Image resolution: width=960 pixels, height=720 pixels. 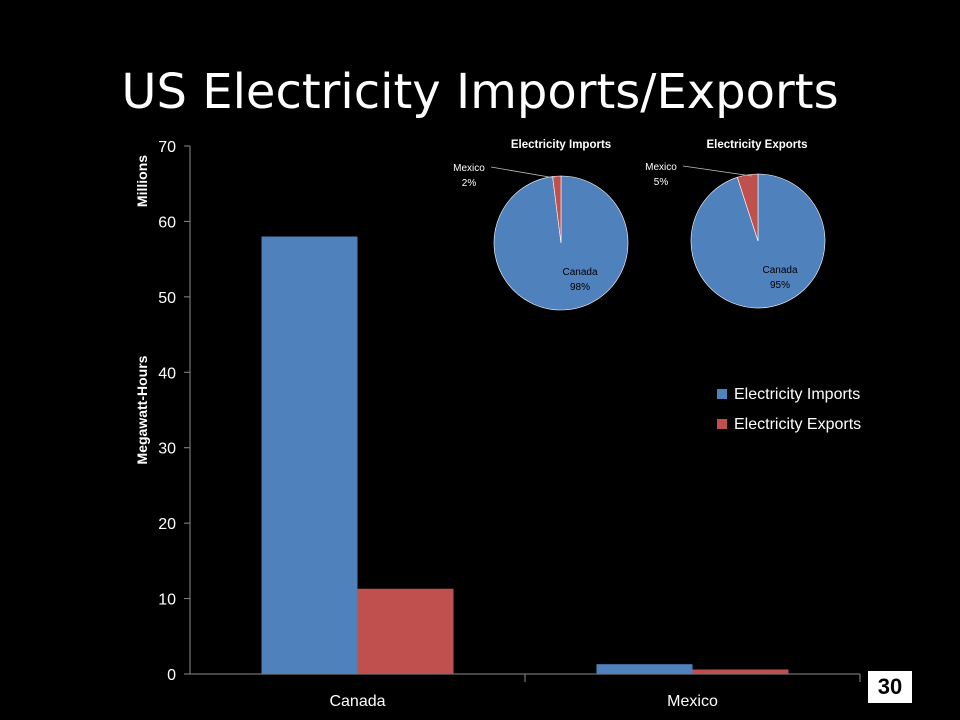 What do you see at coordinates (405, 631) in the screenshot?
I see `bar-exports-canada` at bounding box center [405, 631].